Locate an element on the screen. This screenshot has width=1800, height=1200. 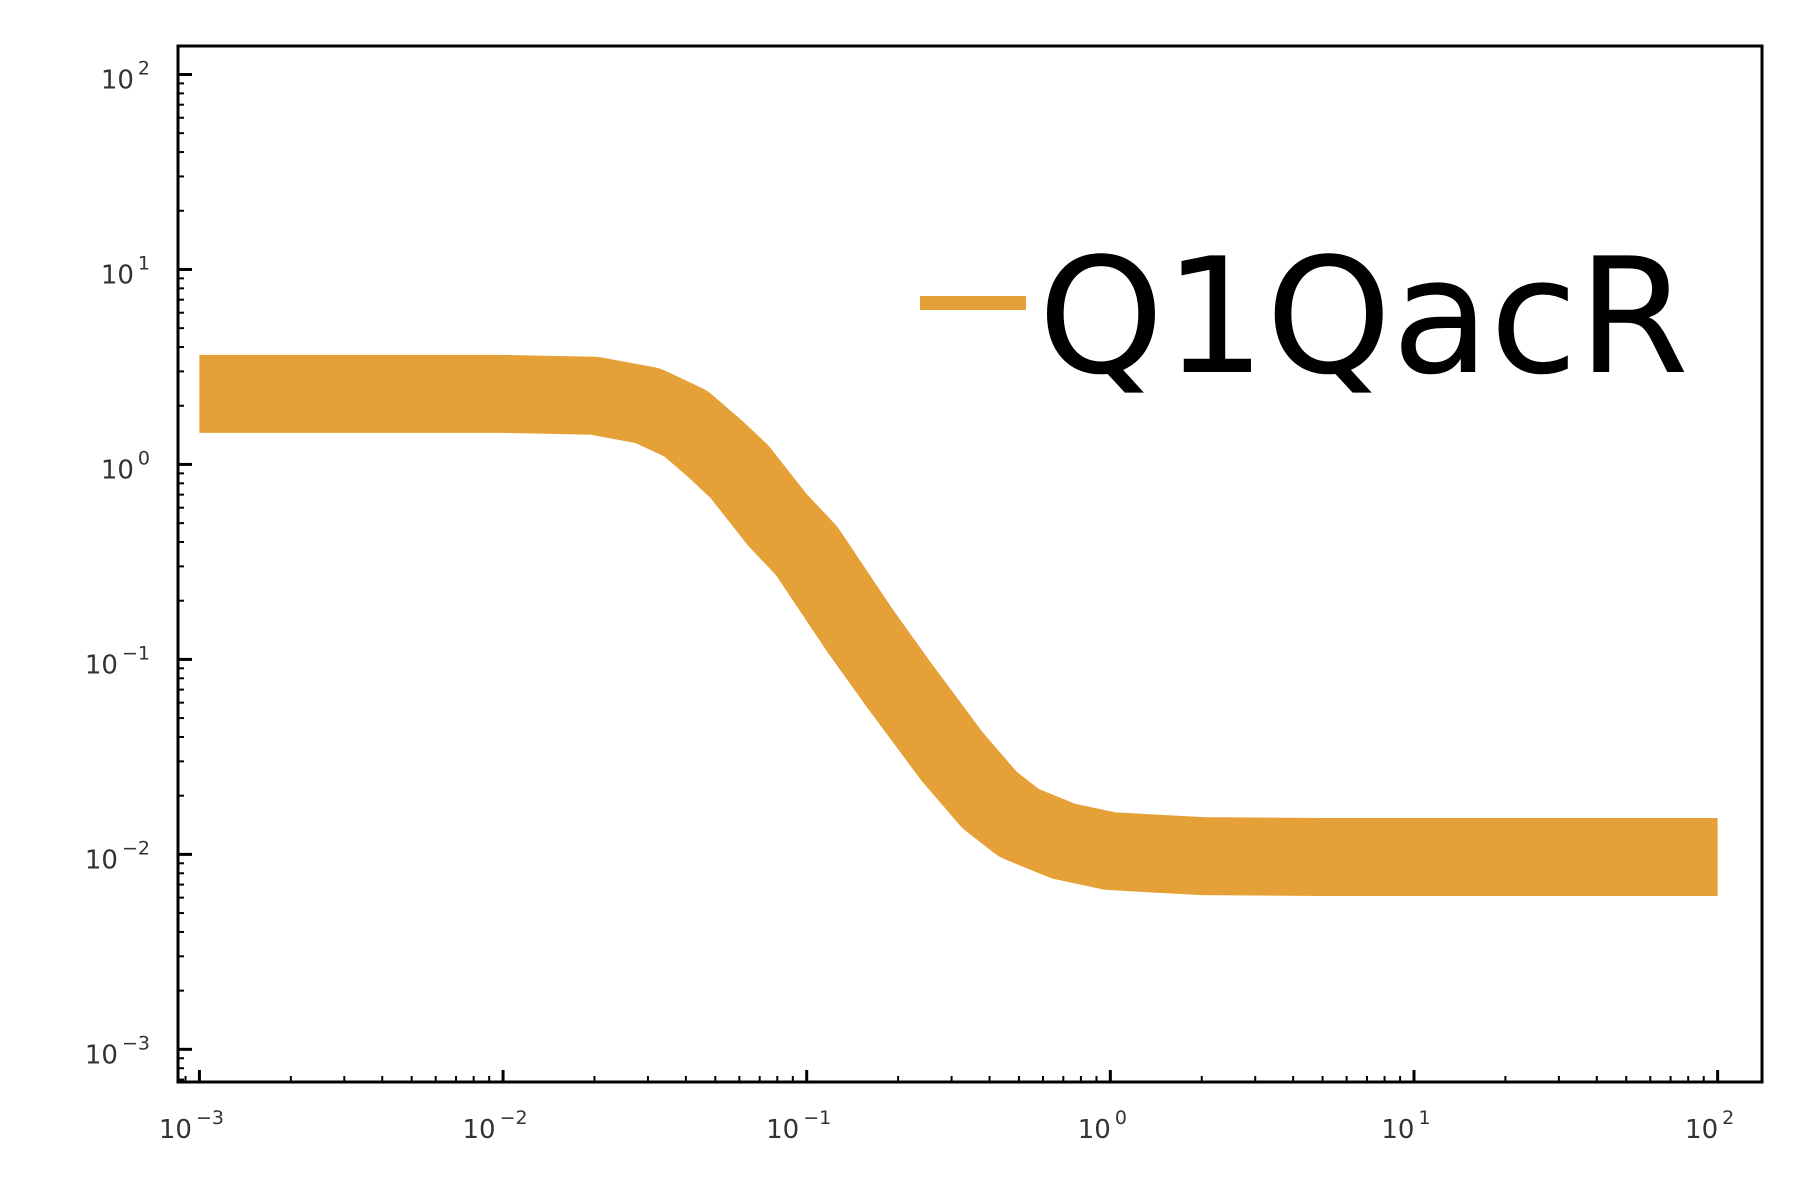
x-tick-label: 10 −2 is located at coordinates (495, 1126).